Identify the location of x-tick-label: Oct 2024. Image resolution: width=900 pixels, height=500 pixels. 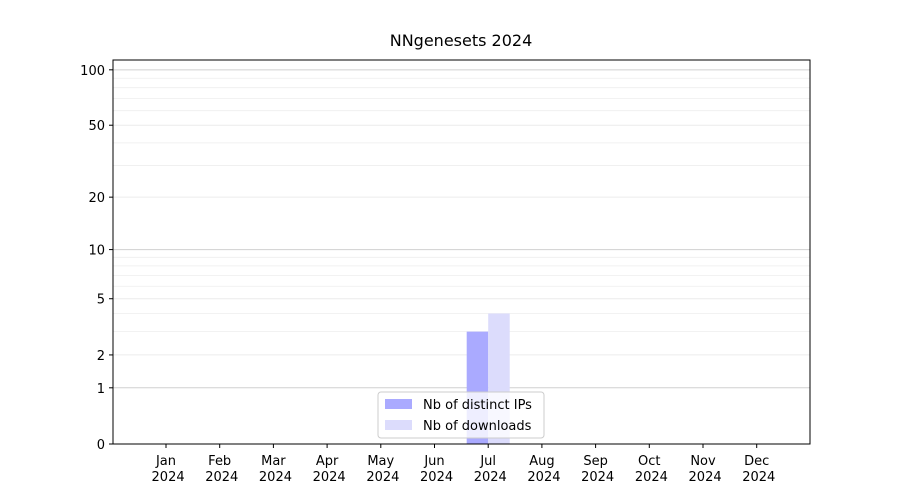
(649, 469).